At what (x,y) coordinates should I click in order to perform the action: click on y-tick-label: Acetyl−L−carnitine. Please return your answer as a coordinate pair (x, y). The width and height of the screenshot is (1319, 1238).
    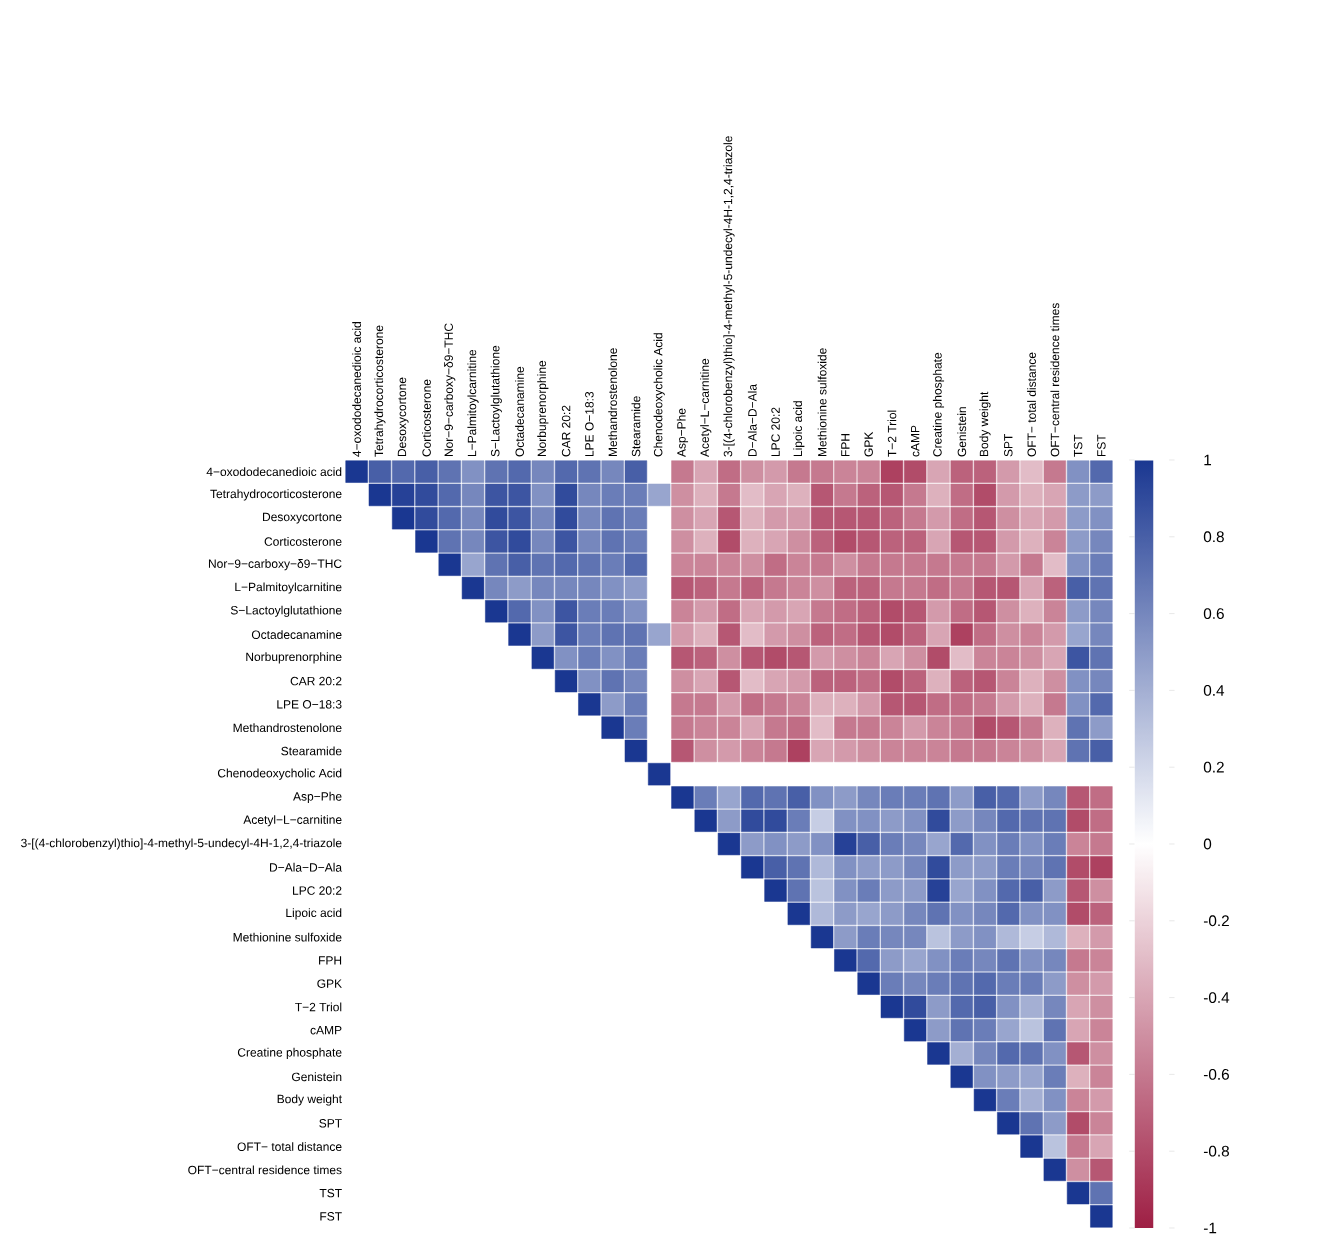
    Looking at the image, I should click on (292, 821).